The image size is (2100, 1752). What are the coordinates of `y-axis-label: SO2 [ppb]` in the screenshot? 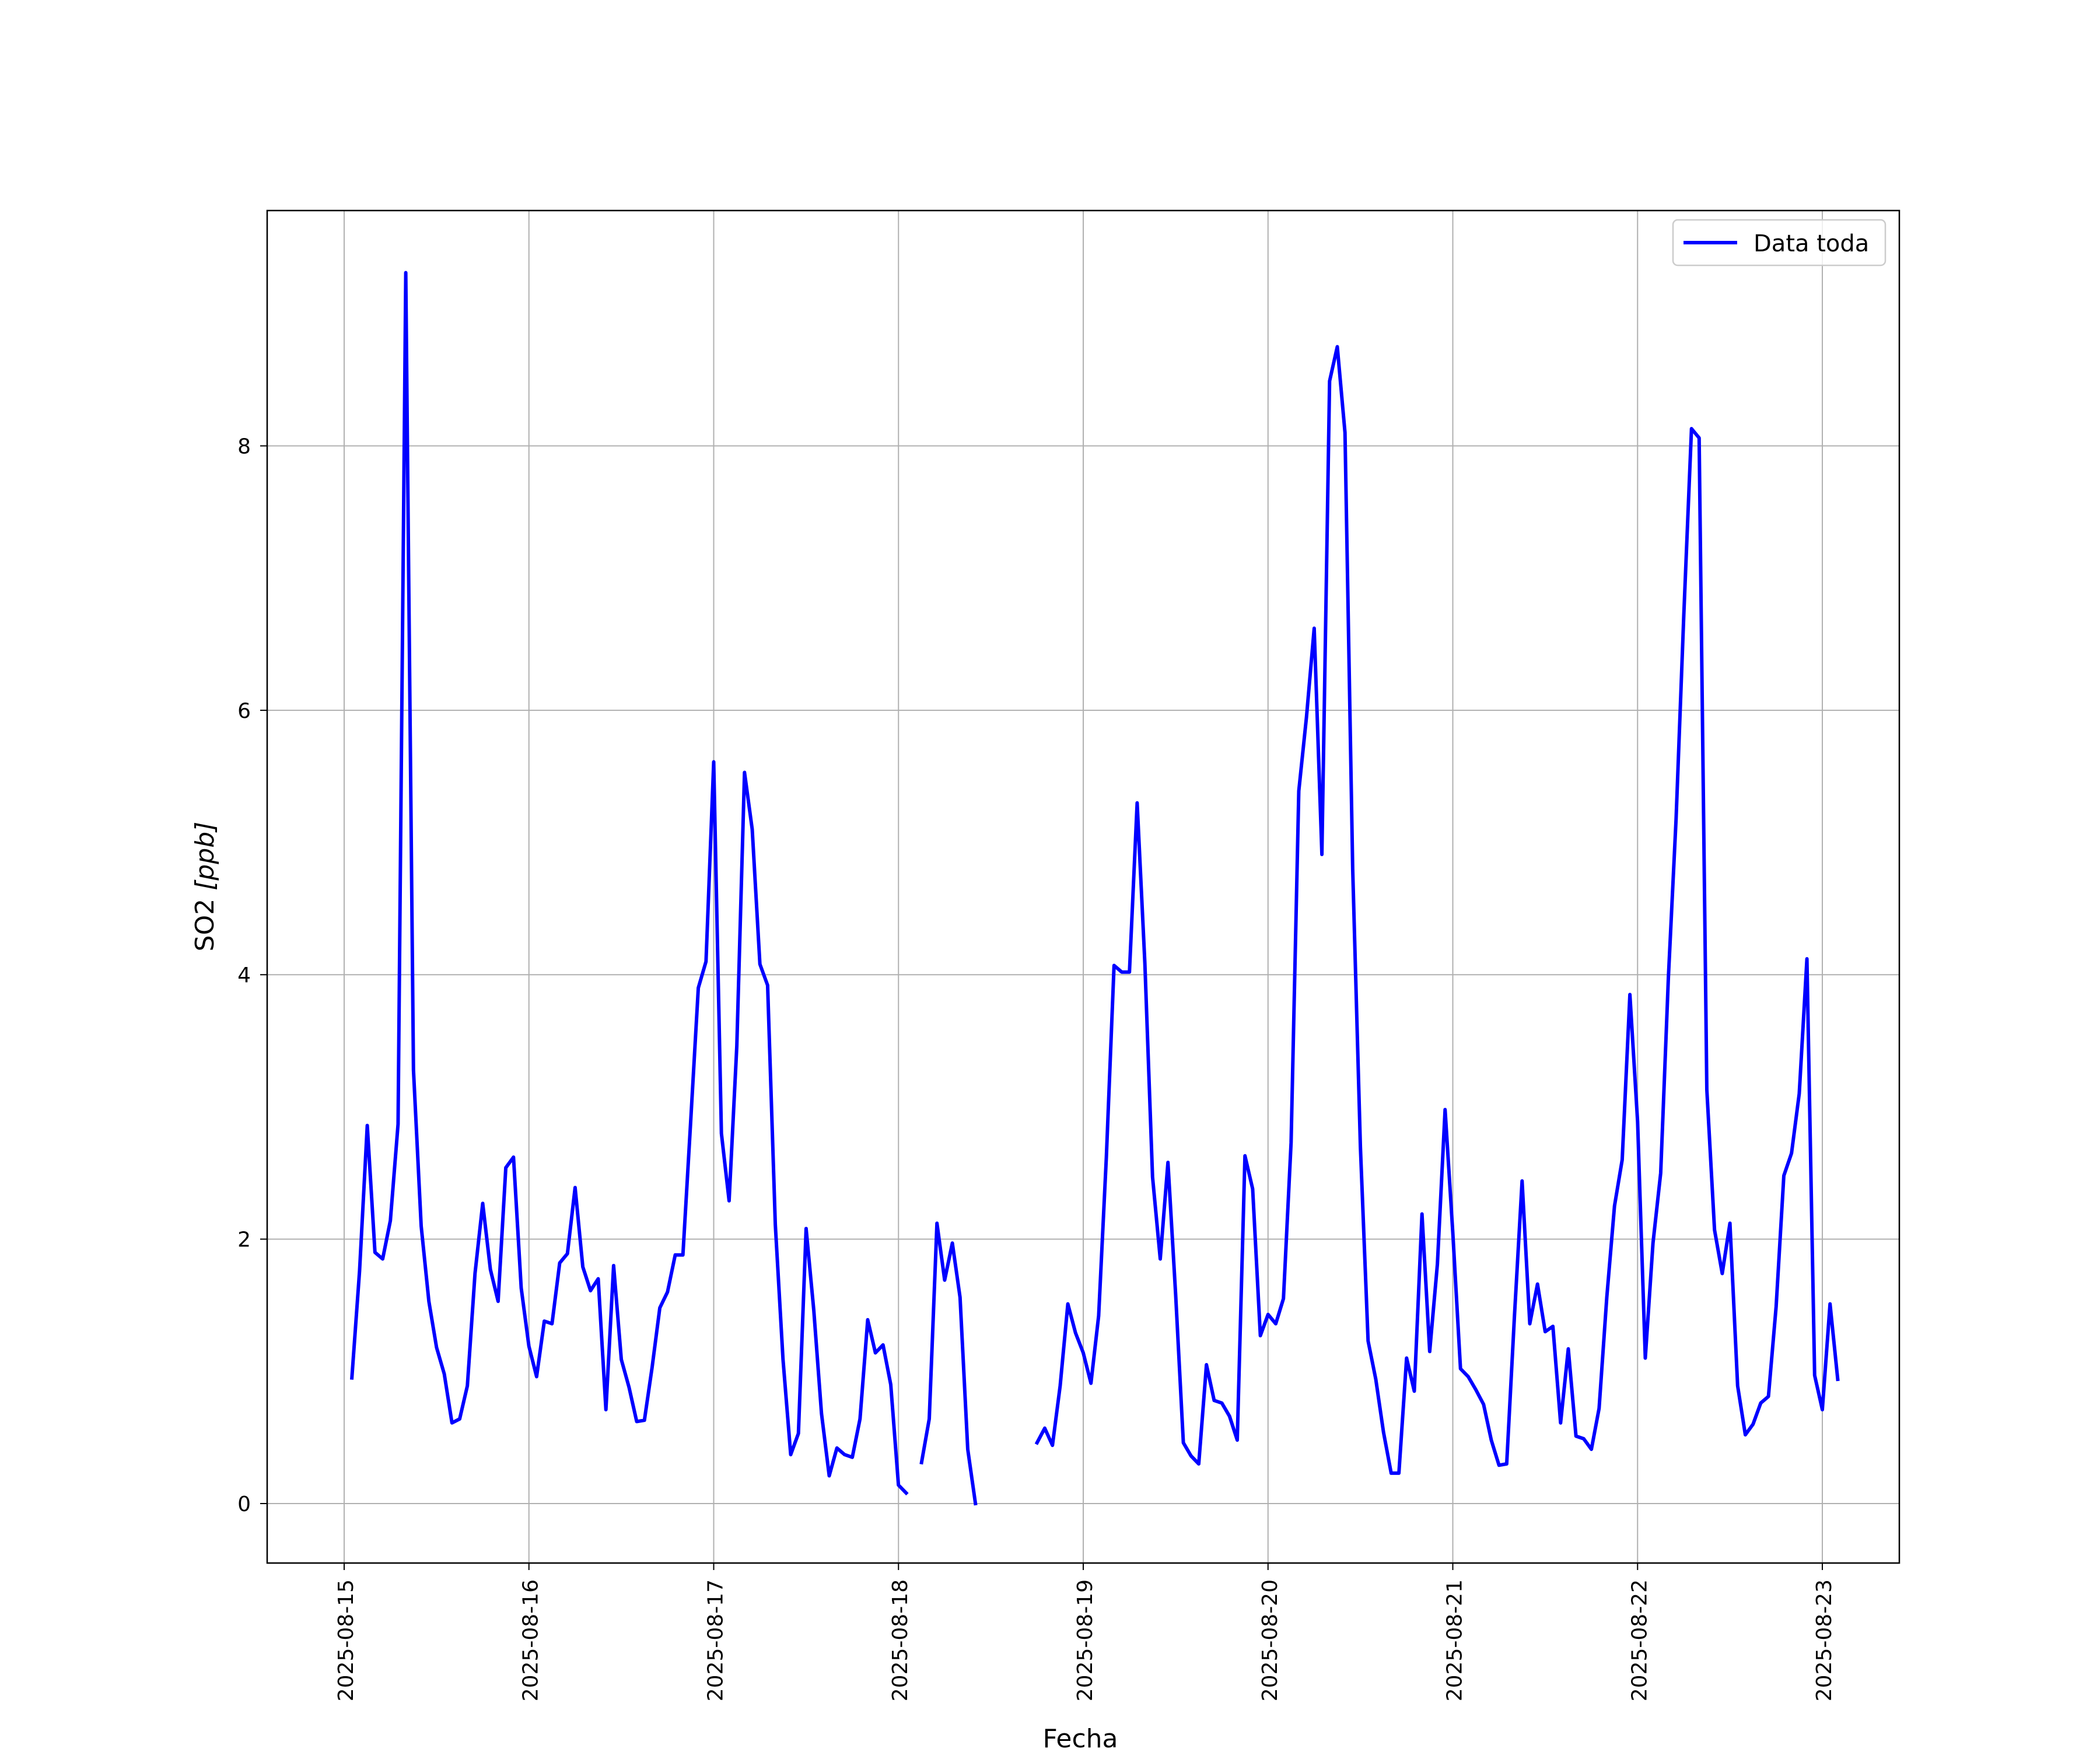 It's located at (205, 887).